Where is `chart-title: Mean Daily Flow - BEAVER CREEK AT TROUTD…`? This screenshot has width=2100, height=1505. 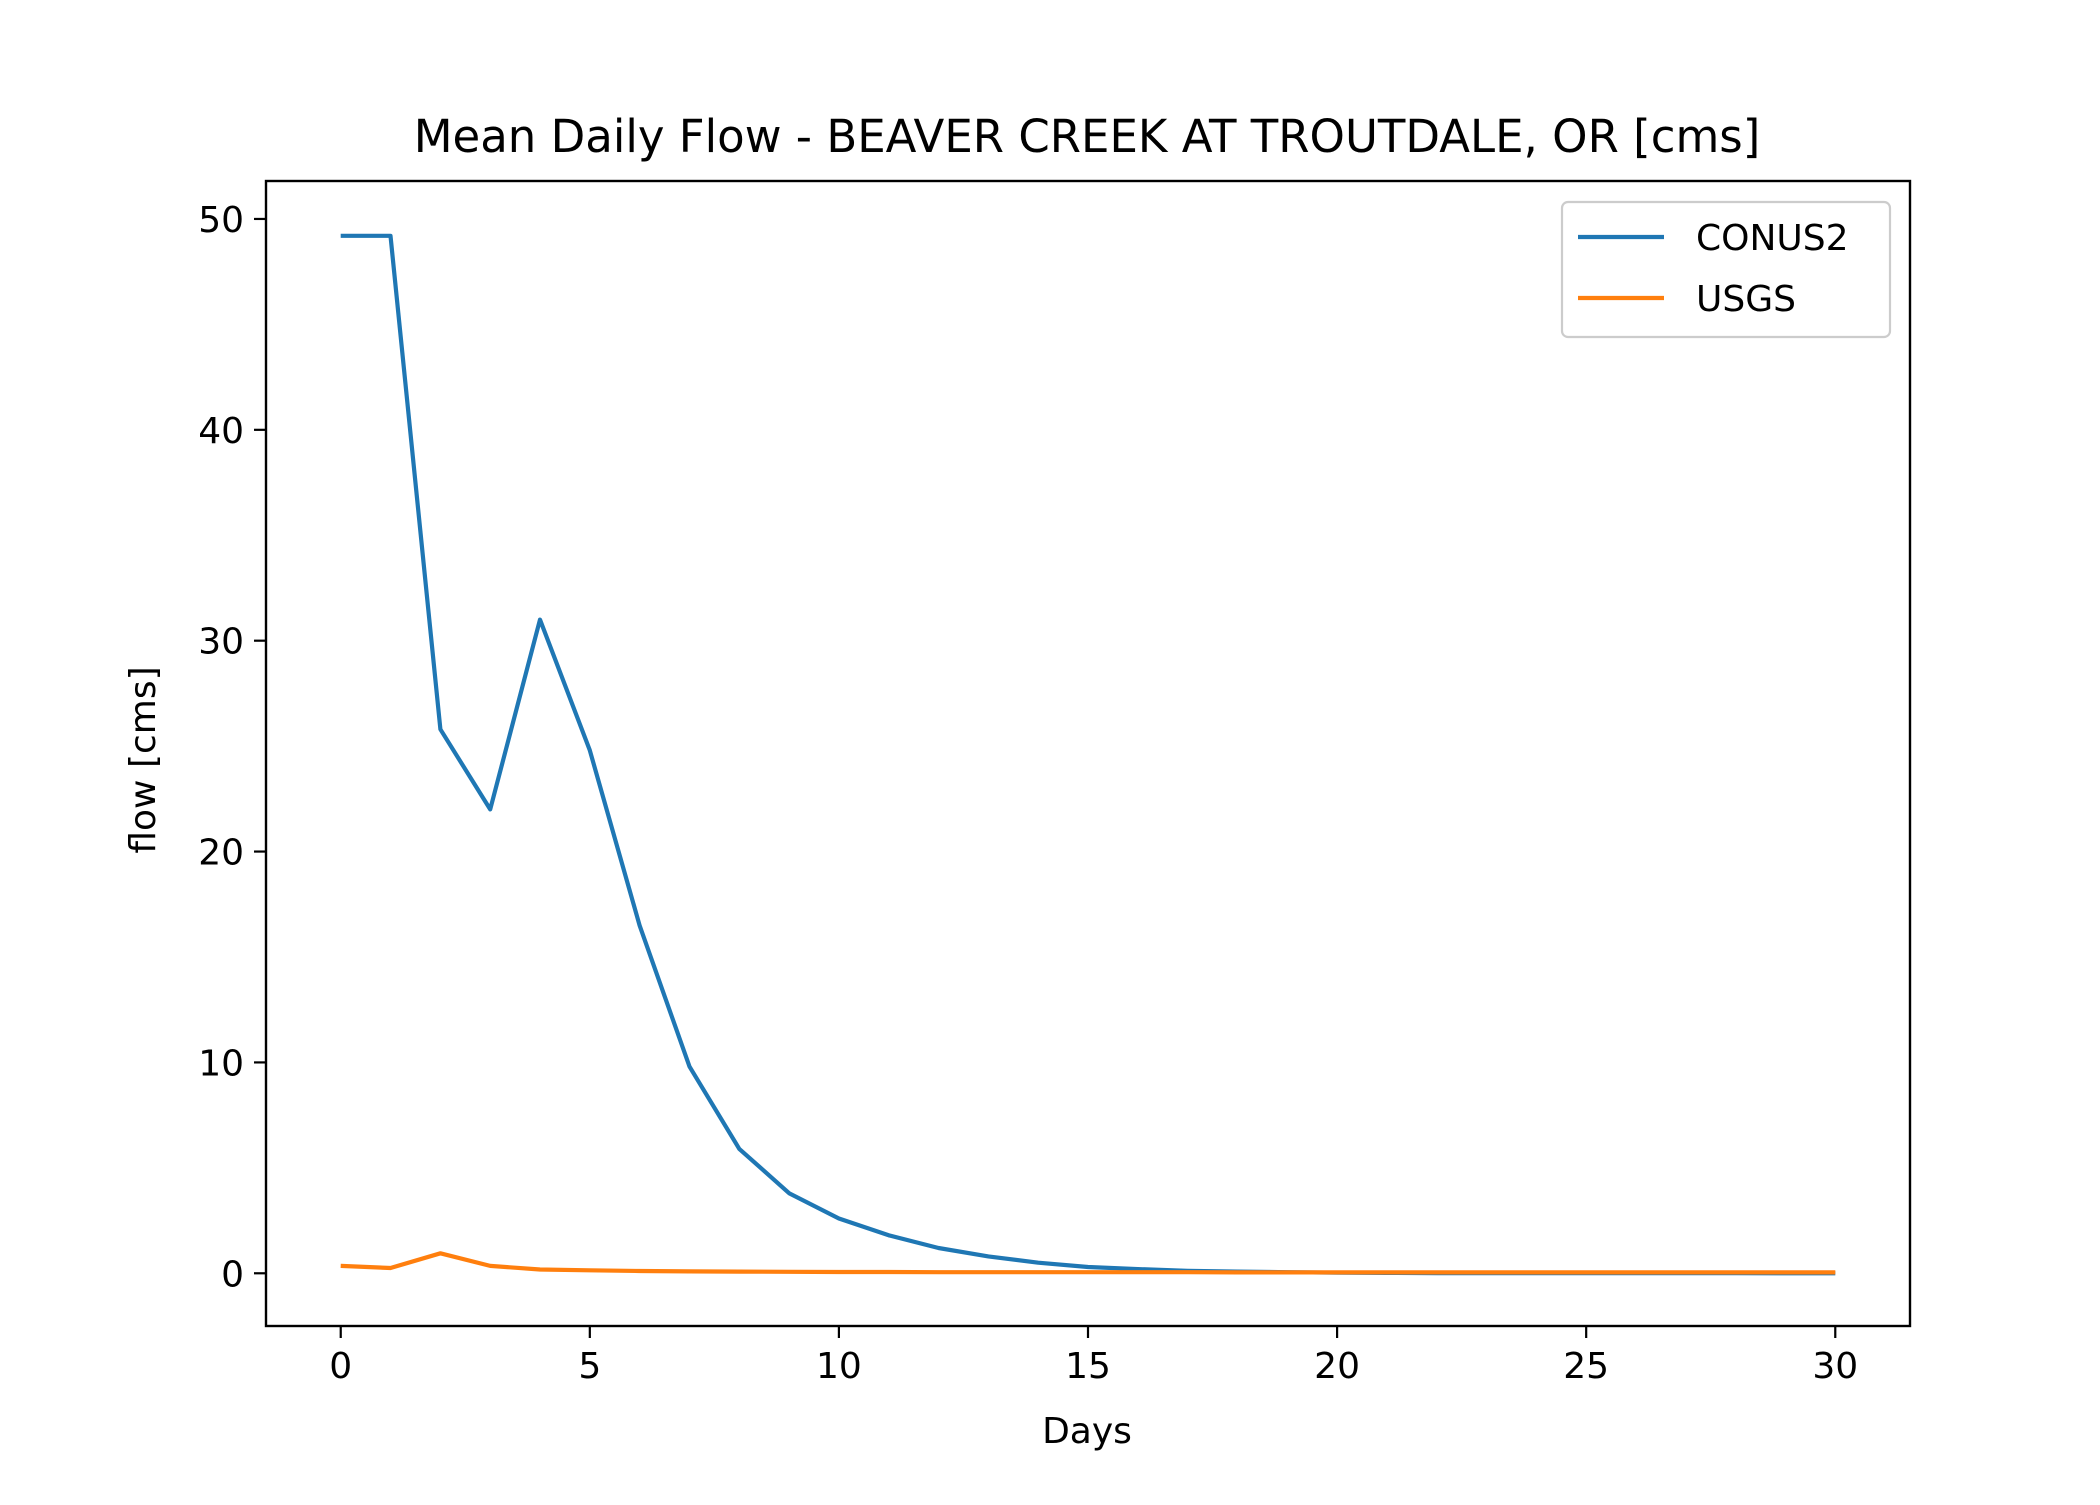 chart-title: Mean Daily Flow - BEAVER CREEK AT TROUTD… is located at coordinates (1087, 136).